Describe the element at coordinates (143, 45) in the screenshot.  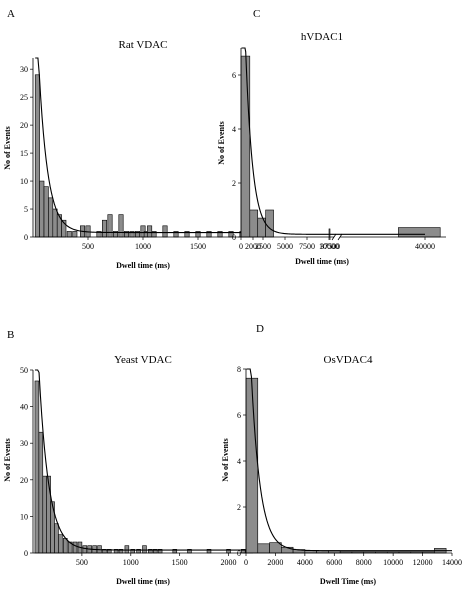
I see `chart-title: Rat VDAC` at that location.